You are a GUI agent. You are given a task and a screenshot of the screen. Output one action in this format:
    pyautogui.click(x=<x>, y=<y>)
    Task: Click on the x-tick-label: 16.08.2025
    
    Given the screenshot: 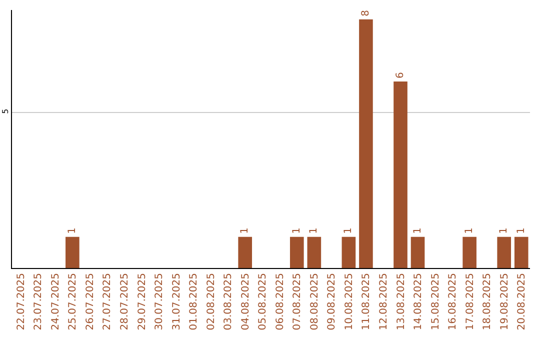 What is the action you would take?
    pyautogui.click(x=453, y=301)
    